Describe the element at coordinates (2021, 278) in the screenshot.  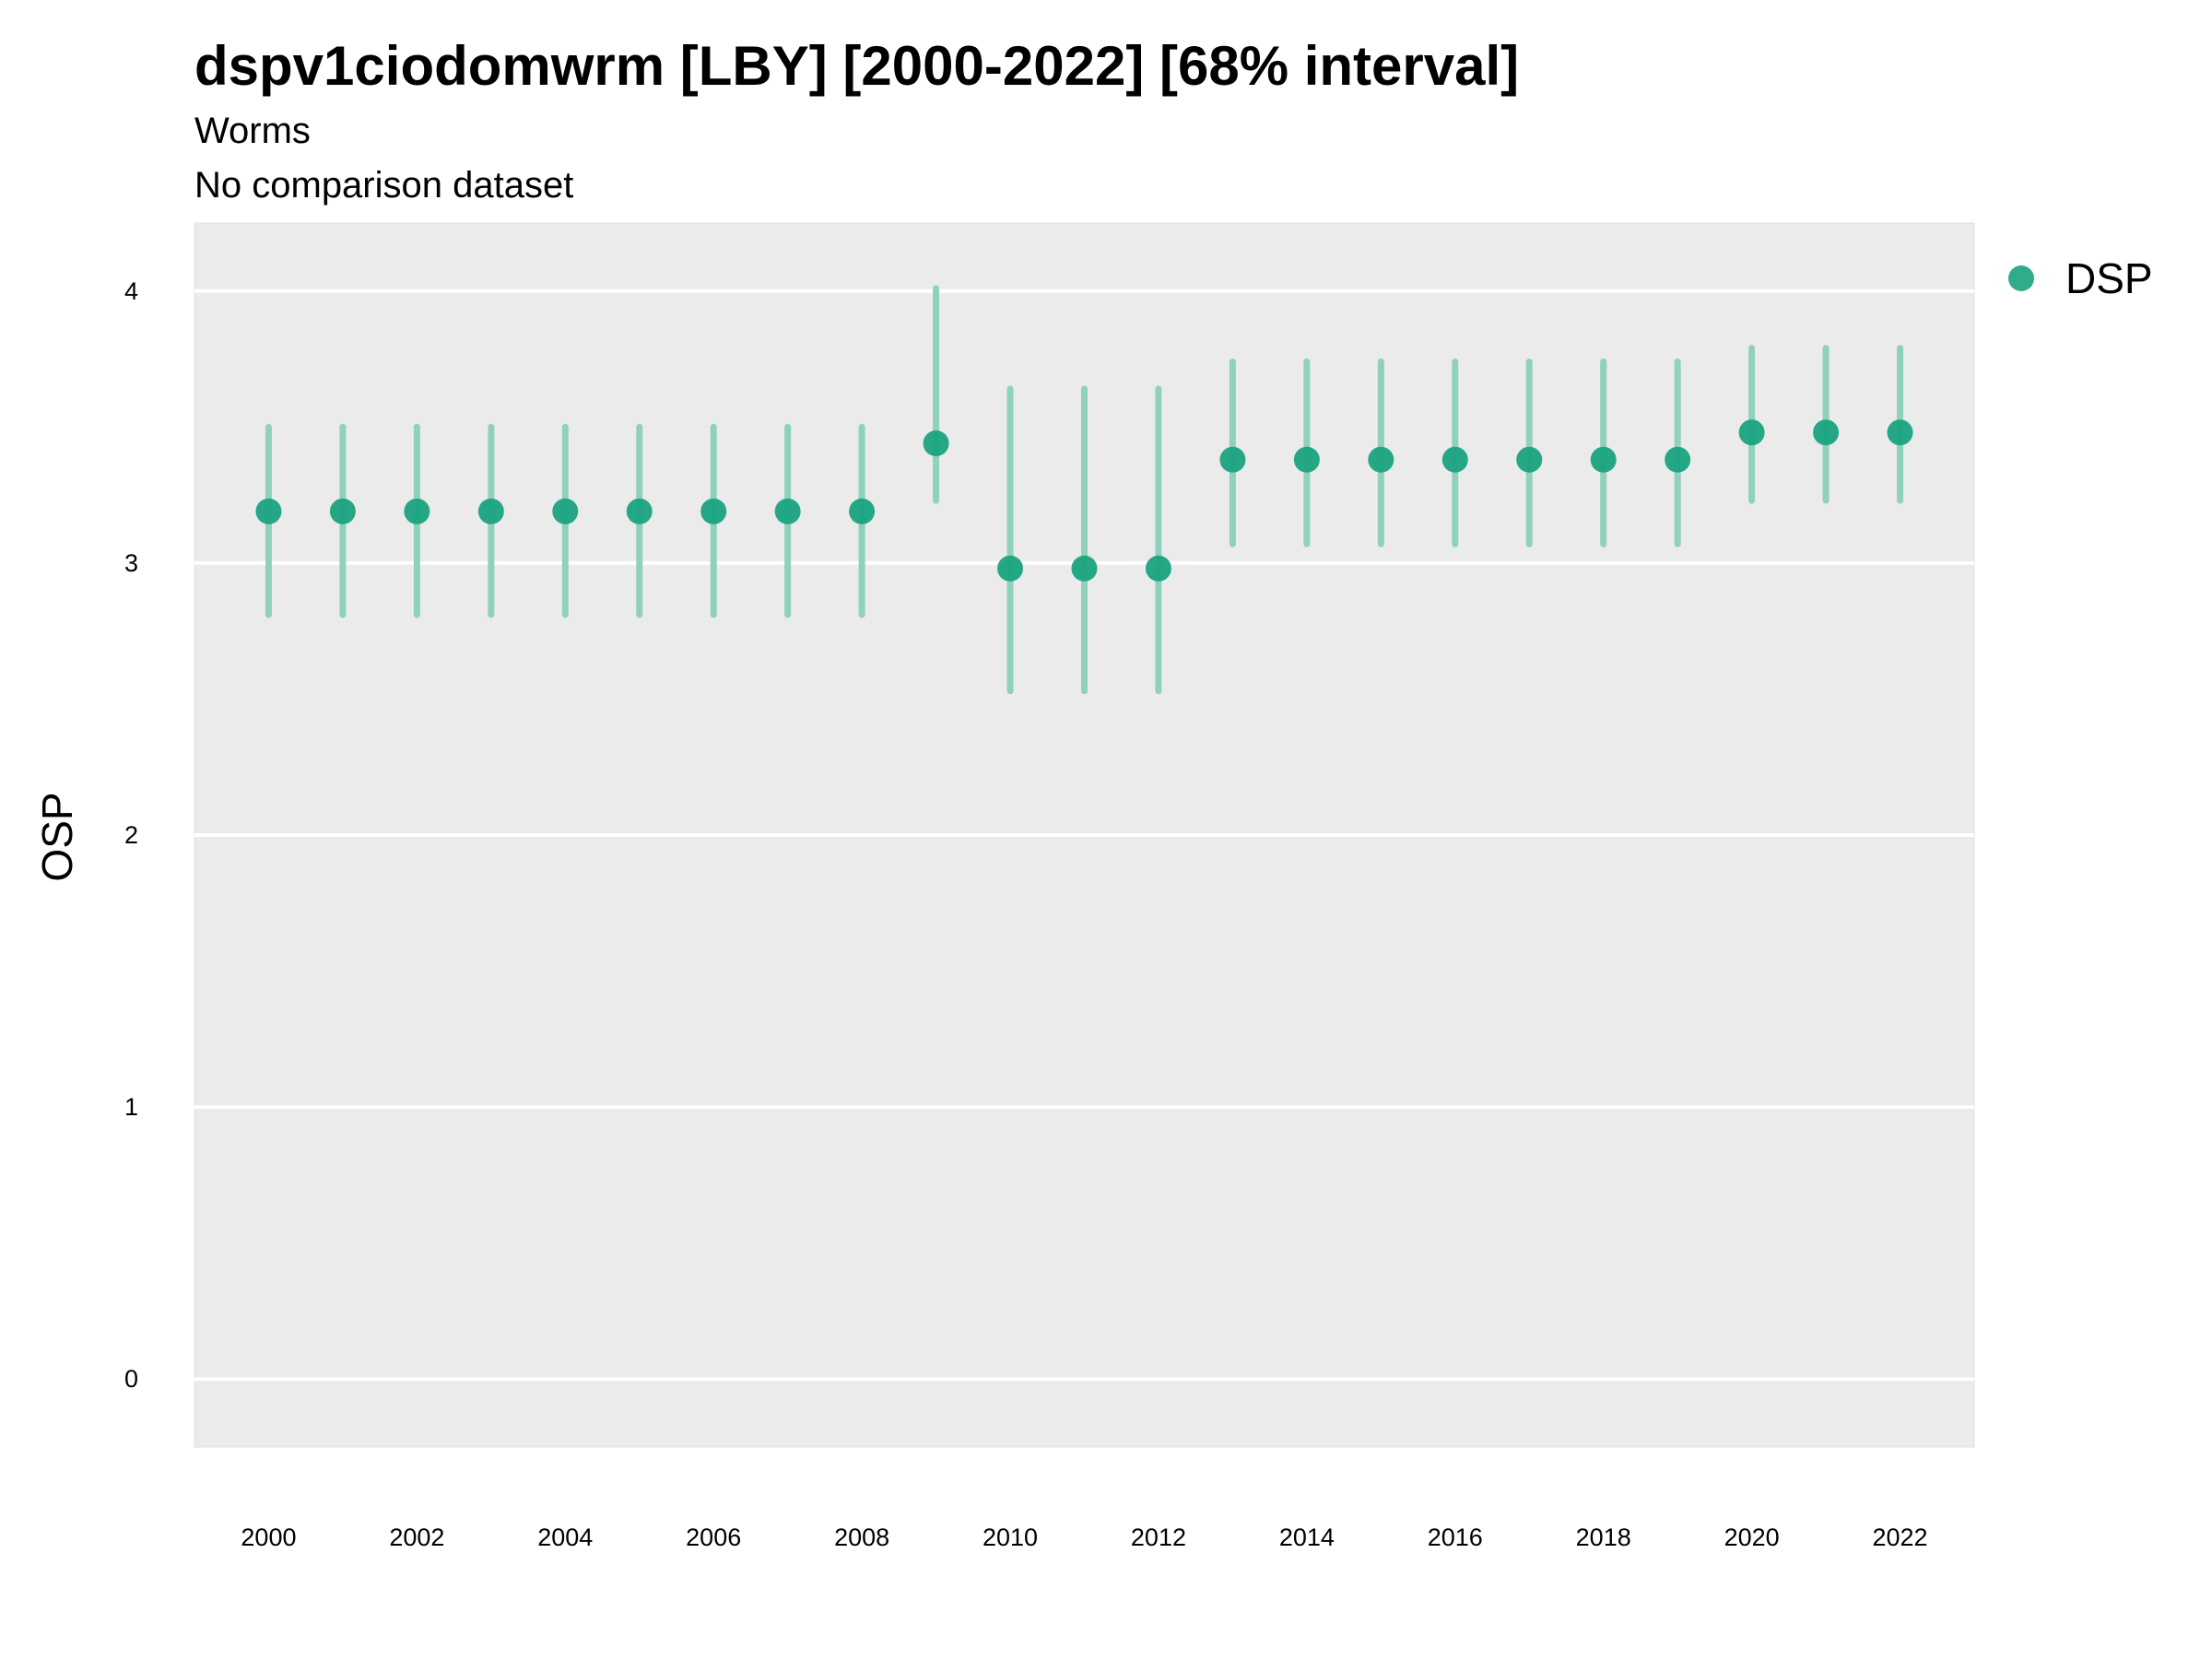
I see `legend-dsp-marker` at that location.